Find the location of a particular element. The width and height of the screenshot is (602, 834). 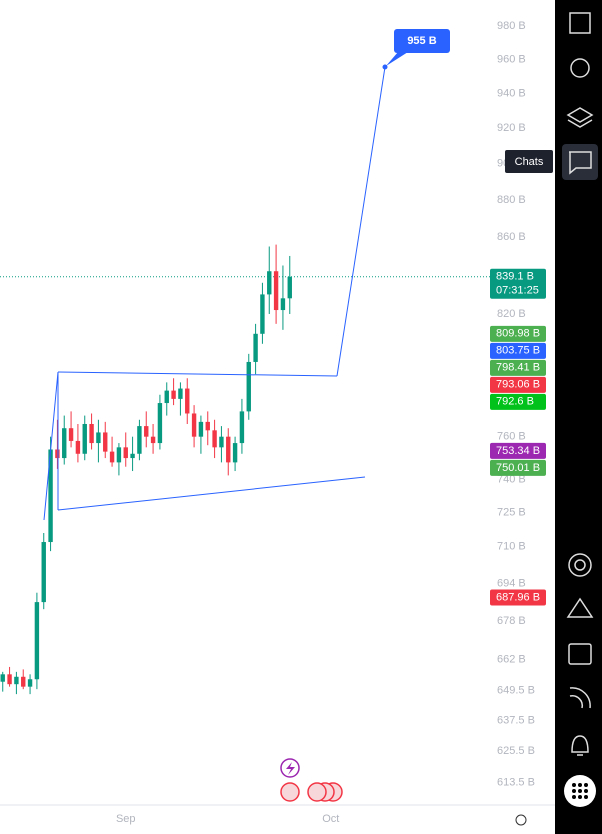

target-callout: 955 B is located at coordinates (418, 47).